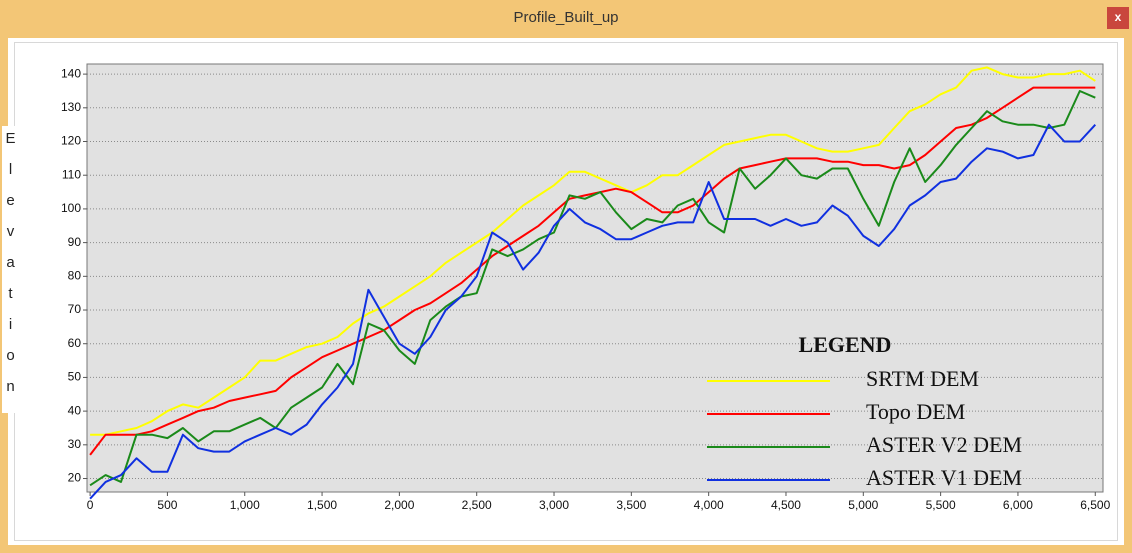 The height and width of the screenshot is (553, 1132). I want to click on y-tick-label: 40, so click(75, 410).